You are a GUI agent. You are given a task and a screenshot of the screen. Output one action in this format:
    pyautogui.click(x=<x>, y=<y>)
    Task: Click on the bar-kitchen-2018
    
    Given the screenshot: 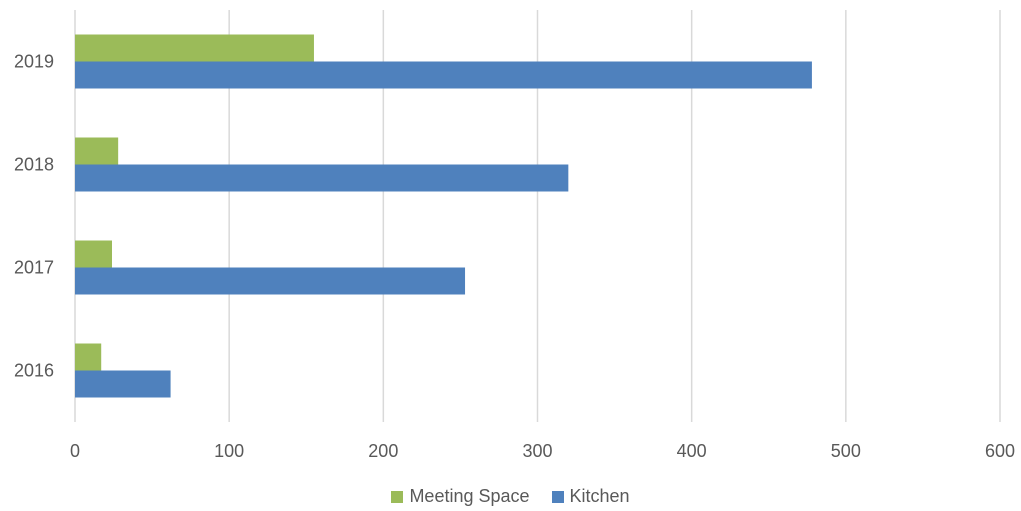 What is the action you would take?
    pyautogui.click(x=322, y=178)
    